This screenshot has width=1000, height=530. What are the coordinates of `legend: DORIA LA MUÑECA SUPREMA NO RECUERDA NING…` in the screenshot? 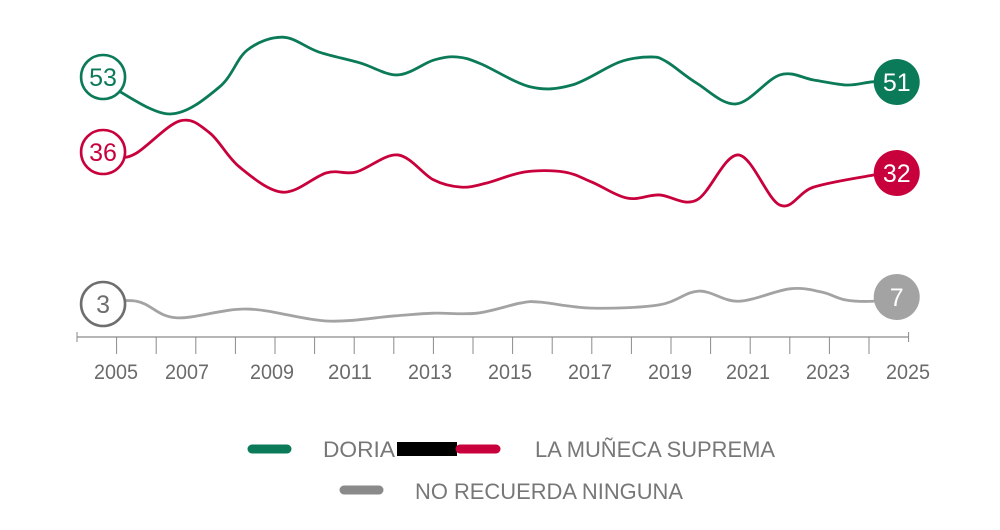 It's located at (511, 470).